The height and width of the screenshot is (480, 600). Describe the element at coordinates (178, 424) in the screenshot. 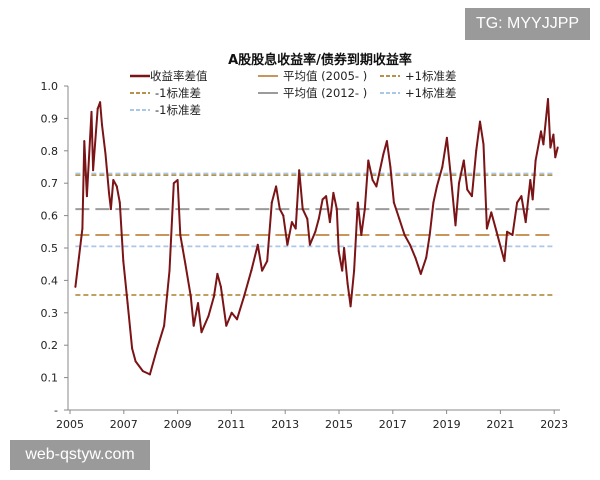

I see `x-tick-label: 2009` at that location.